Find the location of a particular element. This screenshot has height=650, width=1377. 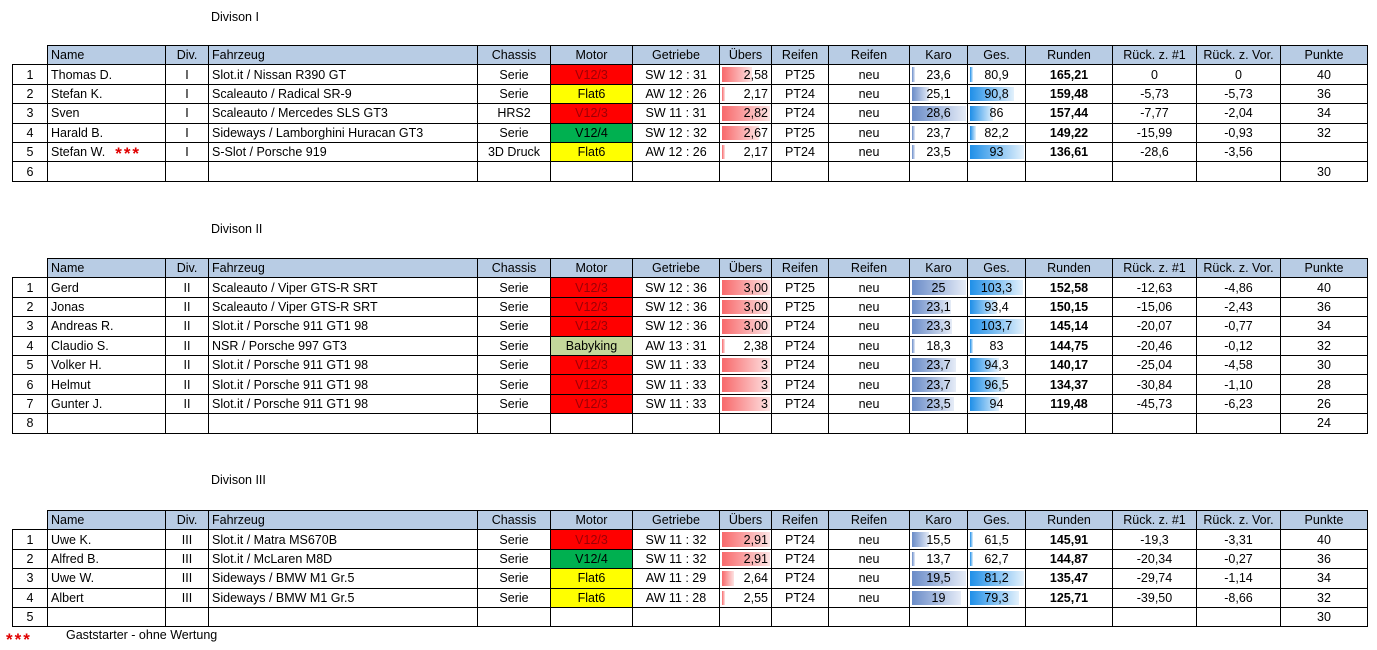

table-cell: -12,63 is located at coordinates (1154, 287).